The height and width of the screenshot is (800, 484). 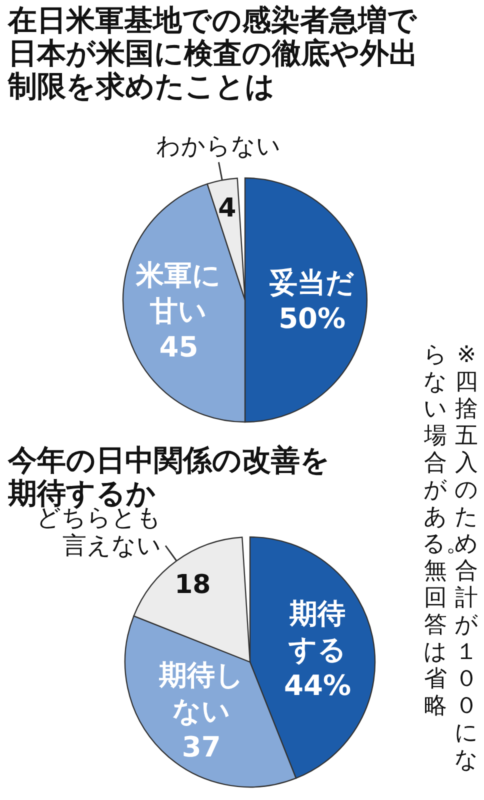 I want to click on slice-label: わからない, so click(x=219, y=146).